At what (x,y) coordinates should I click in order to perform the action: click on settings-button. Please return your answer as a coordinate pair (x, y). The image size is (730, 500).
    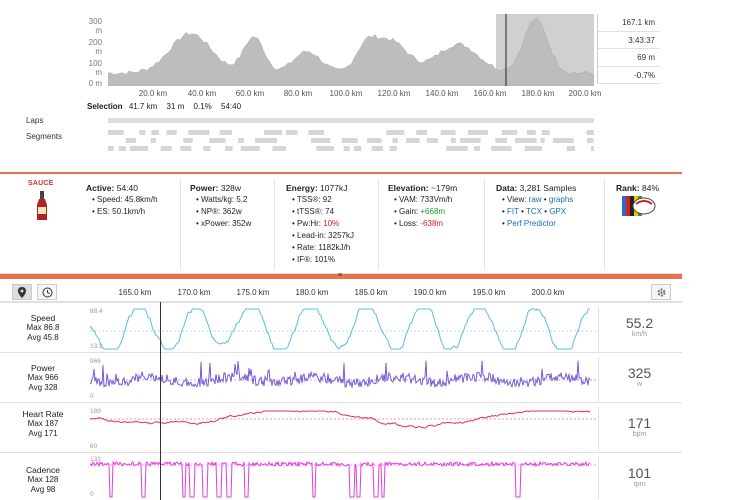
    Looking at the image, I should click on (661, 292).